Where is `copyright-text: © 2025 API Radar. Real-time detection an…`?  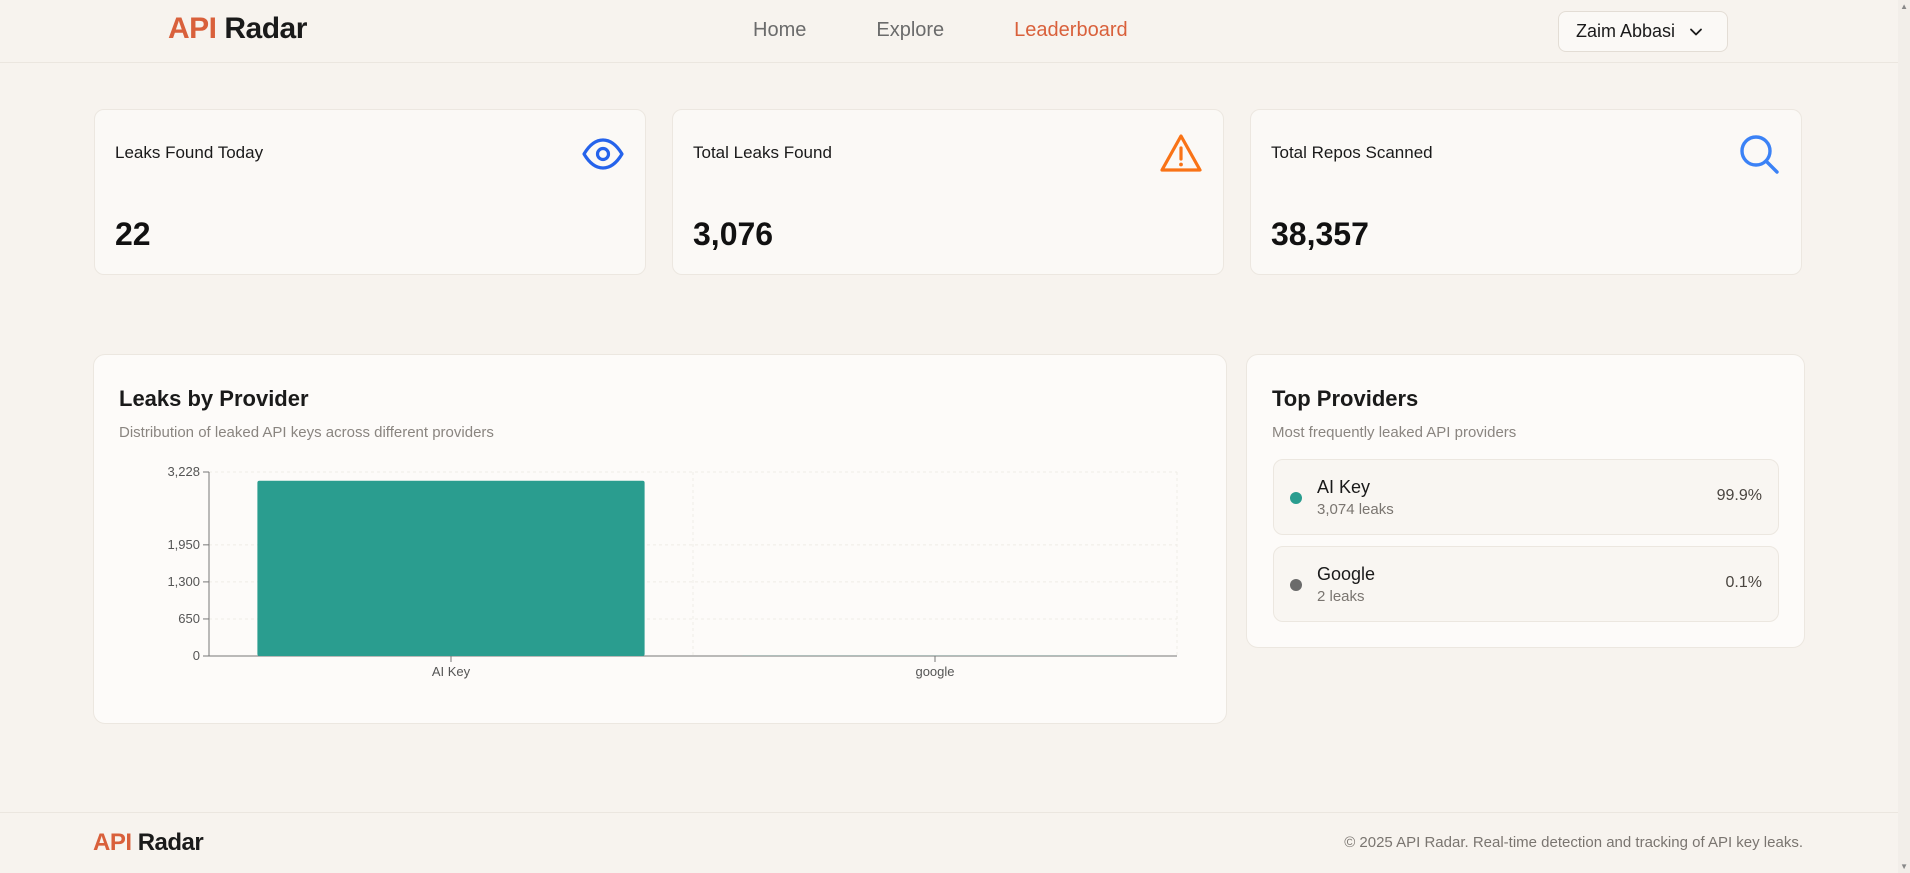
copyright-text: © 2025 API Radar. Real-time detection an… is located at coordinates (1573, 842).